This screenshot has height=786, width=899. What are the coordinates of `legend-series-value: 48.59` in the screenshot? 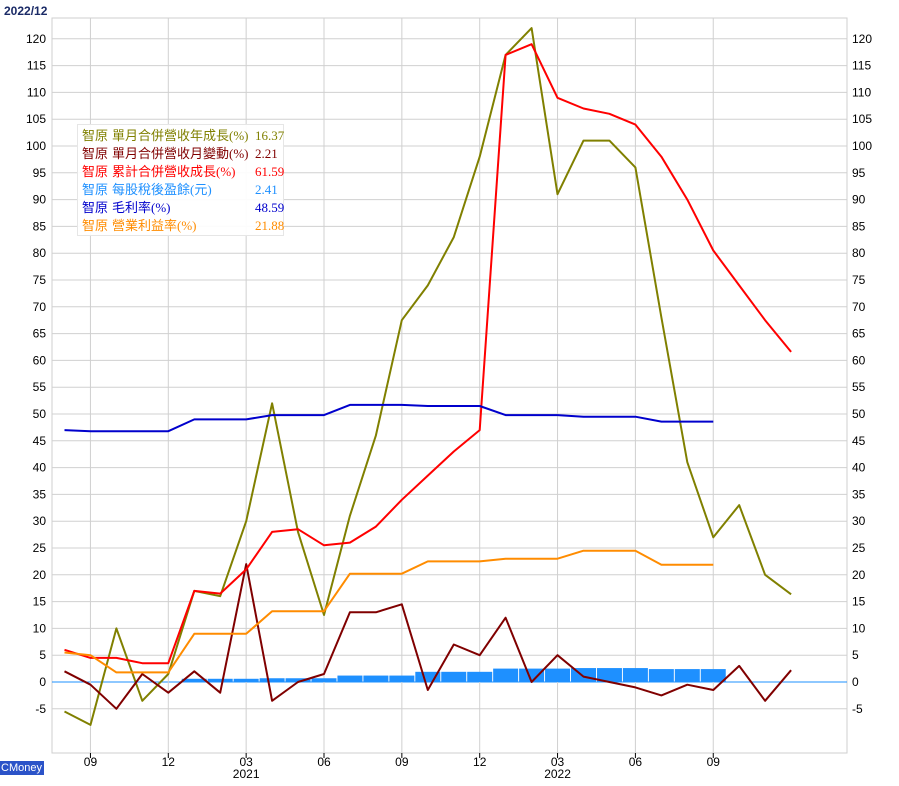 It's located at (270, 207).